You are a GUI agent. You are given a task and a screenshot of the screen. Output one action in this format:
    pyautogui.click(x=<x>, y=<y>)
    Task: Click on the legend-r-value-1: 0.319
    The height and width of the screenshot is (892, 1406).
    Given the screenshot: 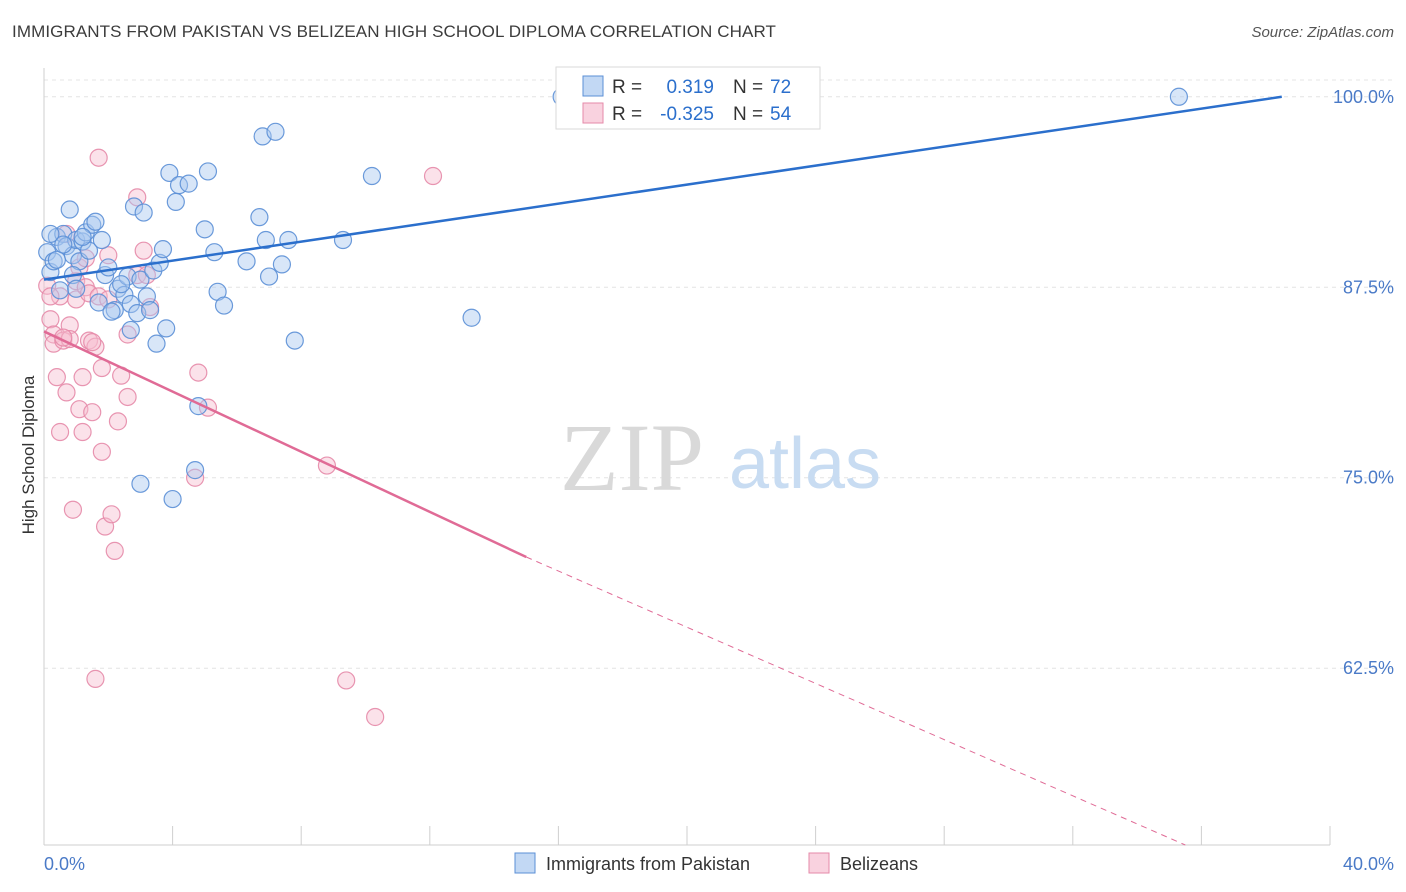 What is the action you would take?
    pyautogui.click(x=690, y=87)
    